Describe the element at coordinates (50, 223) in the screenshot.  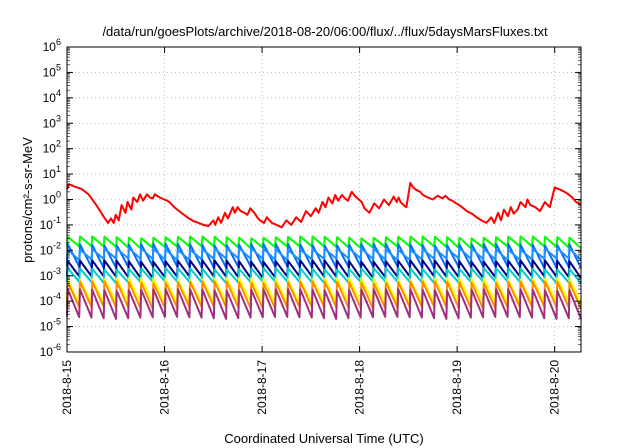
I see `y-tick-label: 10⁻¹` at that location.